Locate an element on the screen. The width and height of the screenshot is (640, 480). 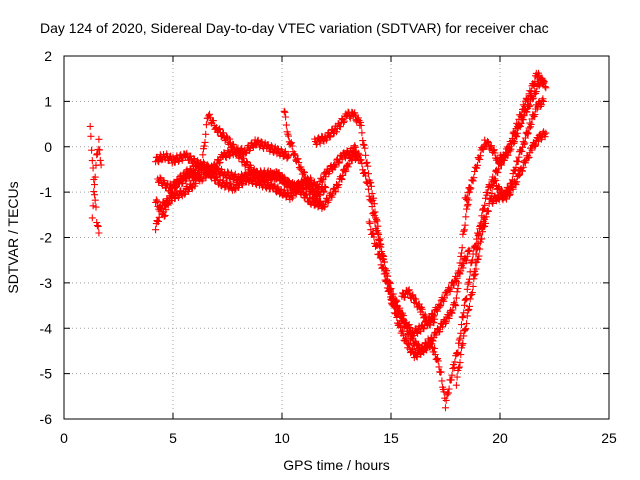
satellite-track-k-plus-markers is located at coordinates (418, 307).